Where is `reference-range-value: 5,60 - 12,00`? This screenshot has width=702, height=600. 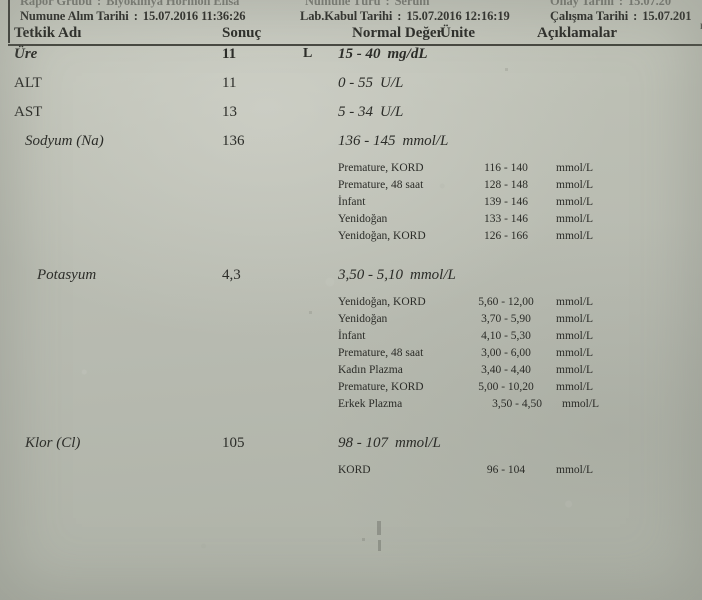
reference-range-value: 5,60 - 12,00 is located at coordinates (506, 302).